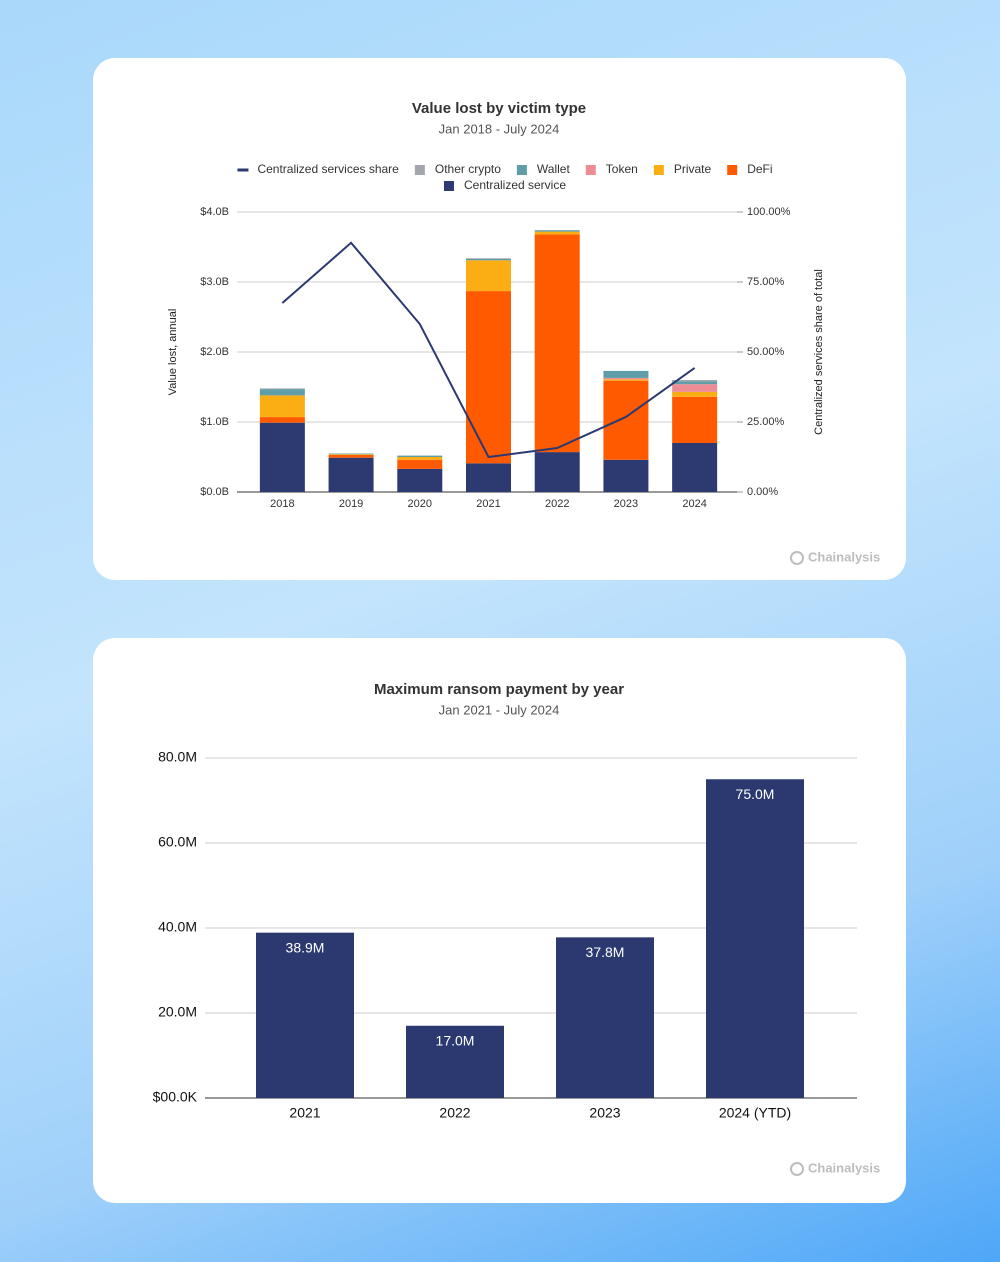 The height and width of the screenshot is (1262, 1000). I want to click on data-label: 75.0M, so click(755, 794).